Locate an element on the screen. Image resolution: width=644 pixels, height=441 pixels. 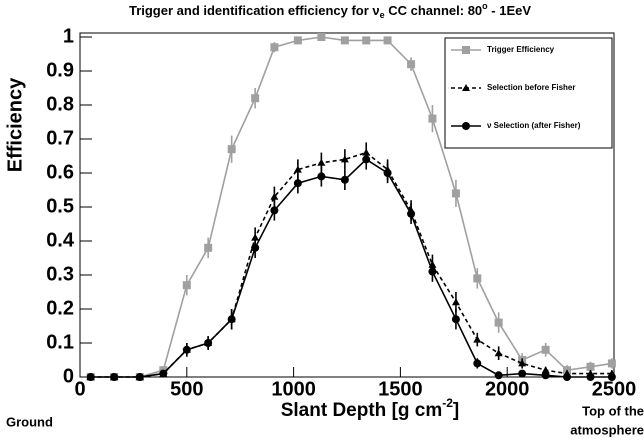
annotation: atmosphere is located at coordinates (607, 429).